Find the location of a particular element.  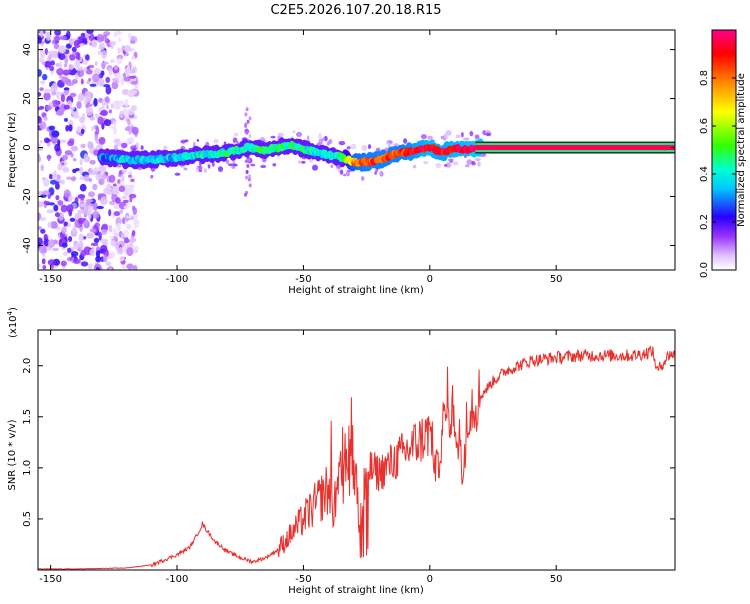

x-tick-label: -50 is located at coordinates (303, 279).